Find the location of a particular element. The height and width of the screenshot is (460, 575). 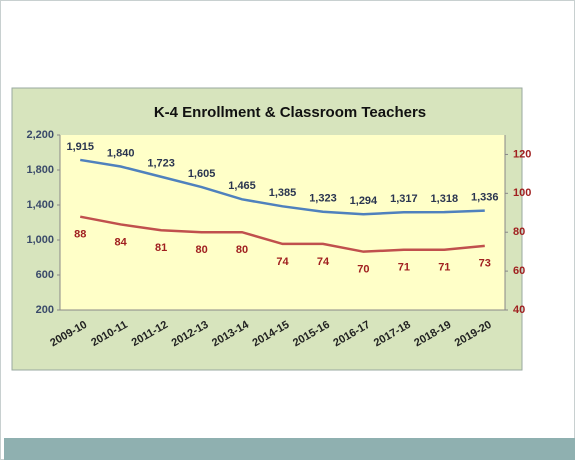

data-label: 1,915 is located at coordinates (80, 147).